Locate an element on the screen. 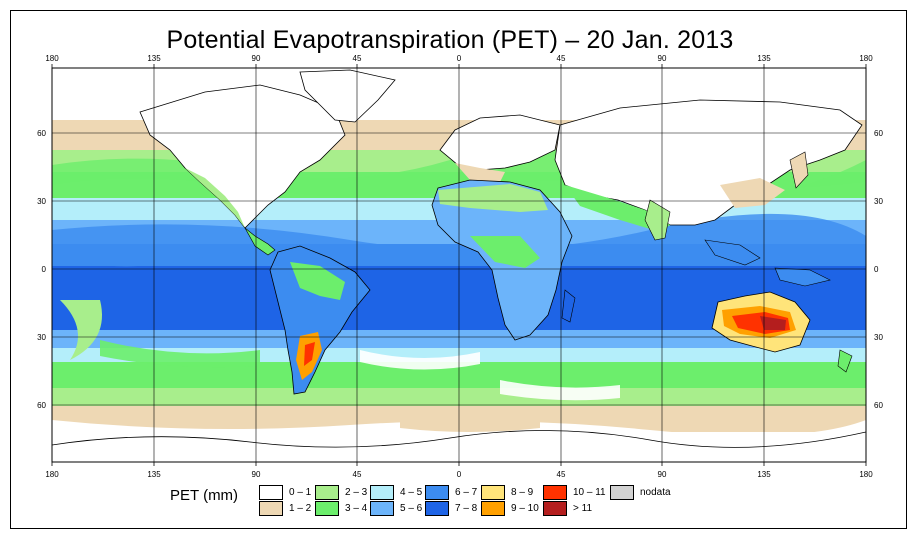  legend-item-label: 6 – 7 is located at coordinates (466, 492).